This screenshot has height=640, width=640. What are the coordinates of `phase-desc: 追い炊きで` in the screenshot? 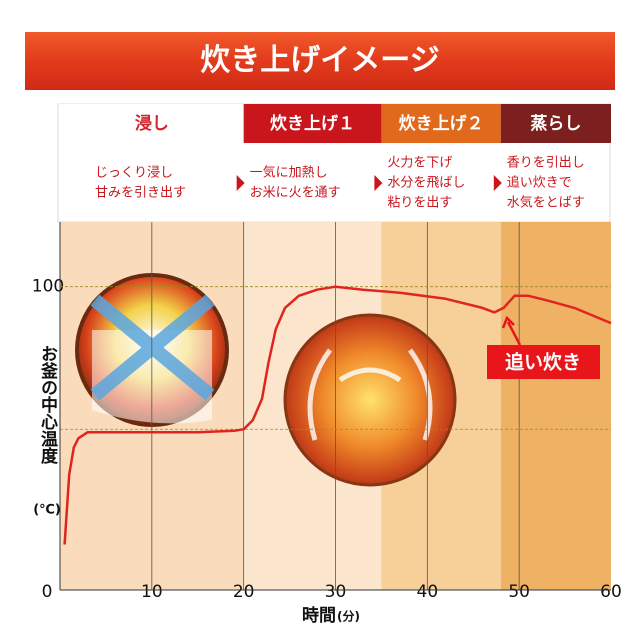 It's located at (539, 183).